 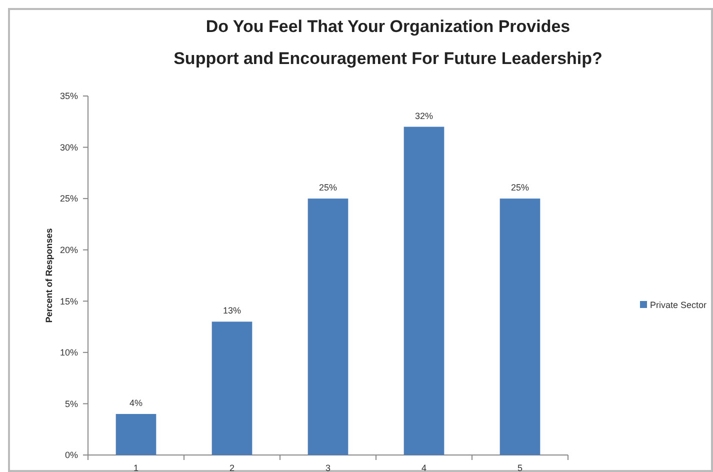 What do you see at coordinates (69, 353) in the screenshot?
I see `y-tick-label: 10%` at bounding box center [69, 353].